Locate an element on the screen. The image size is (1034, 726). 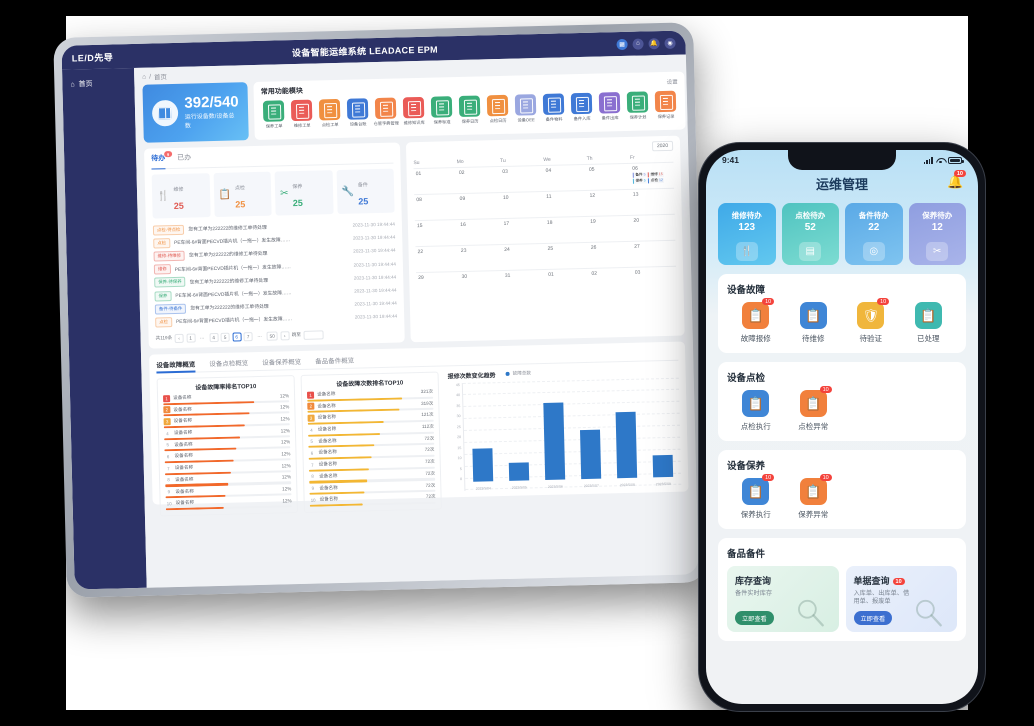
calendar-tag: 维修 15 is located at coordinates (655, 175).